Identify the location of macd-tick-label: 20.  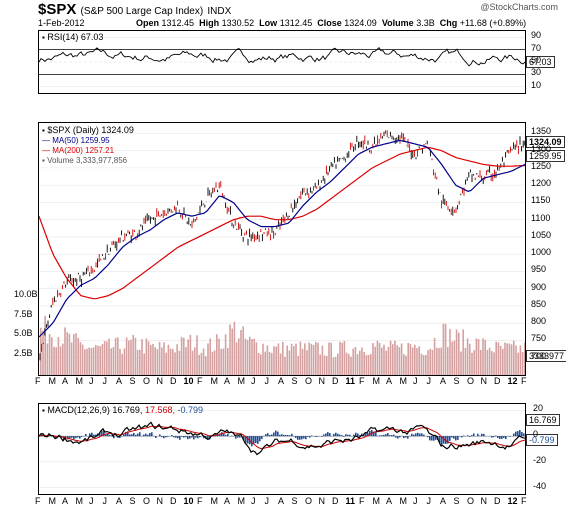
(538, 408).